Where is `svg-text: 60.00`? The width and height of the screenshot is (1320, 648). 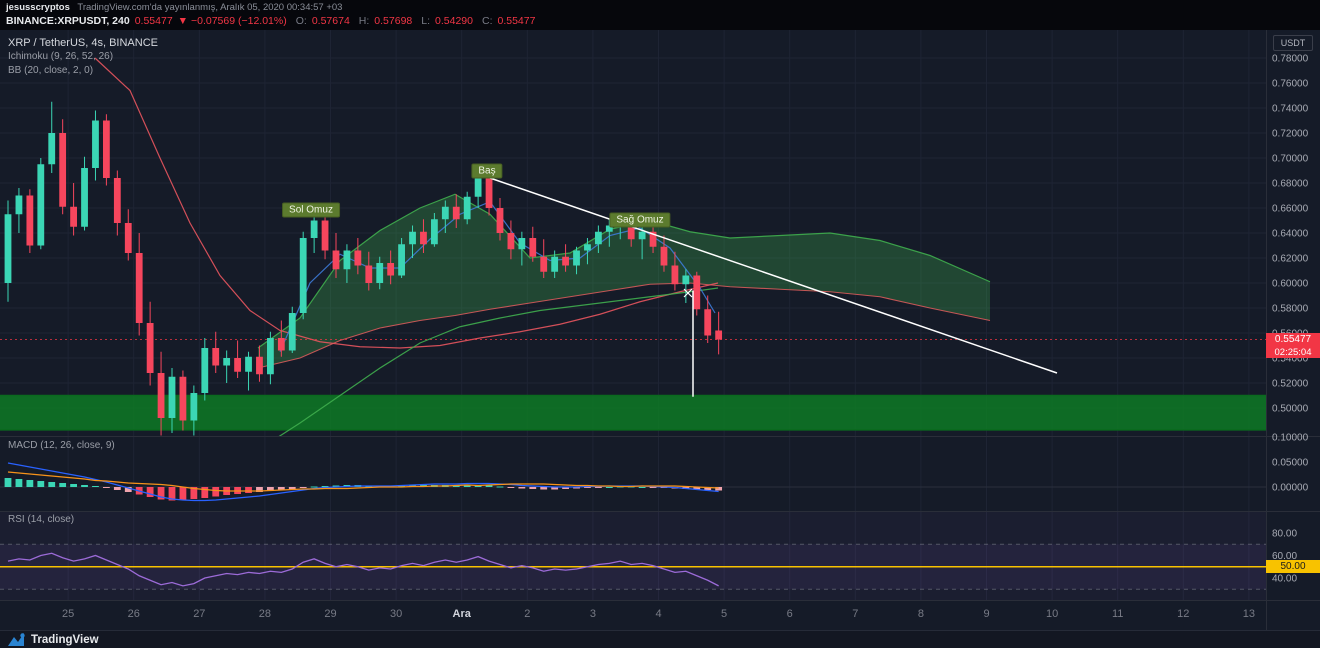 svg-text: 60.00 is located at coordinates (1284, 556).